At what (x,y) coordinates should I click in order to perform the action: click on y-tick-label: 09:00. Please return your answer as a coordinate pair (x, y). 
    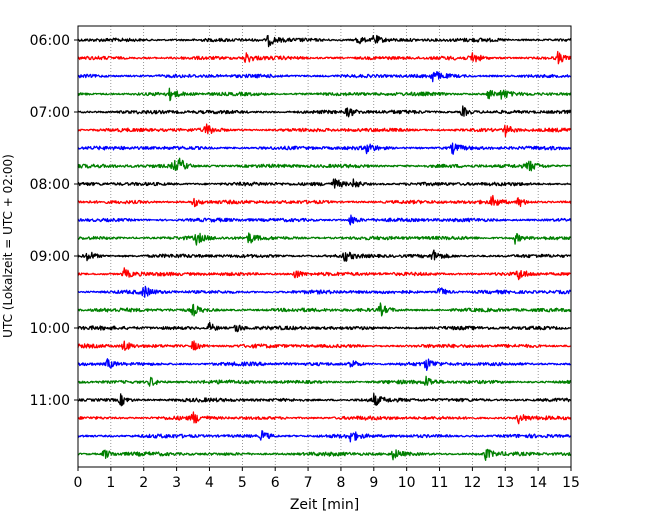
    Looking at the image, I should click on (50, 257).